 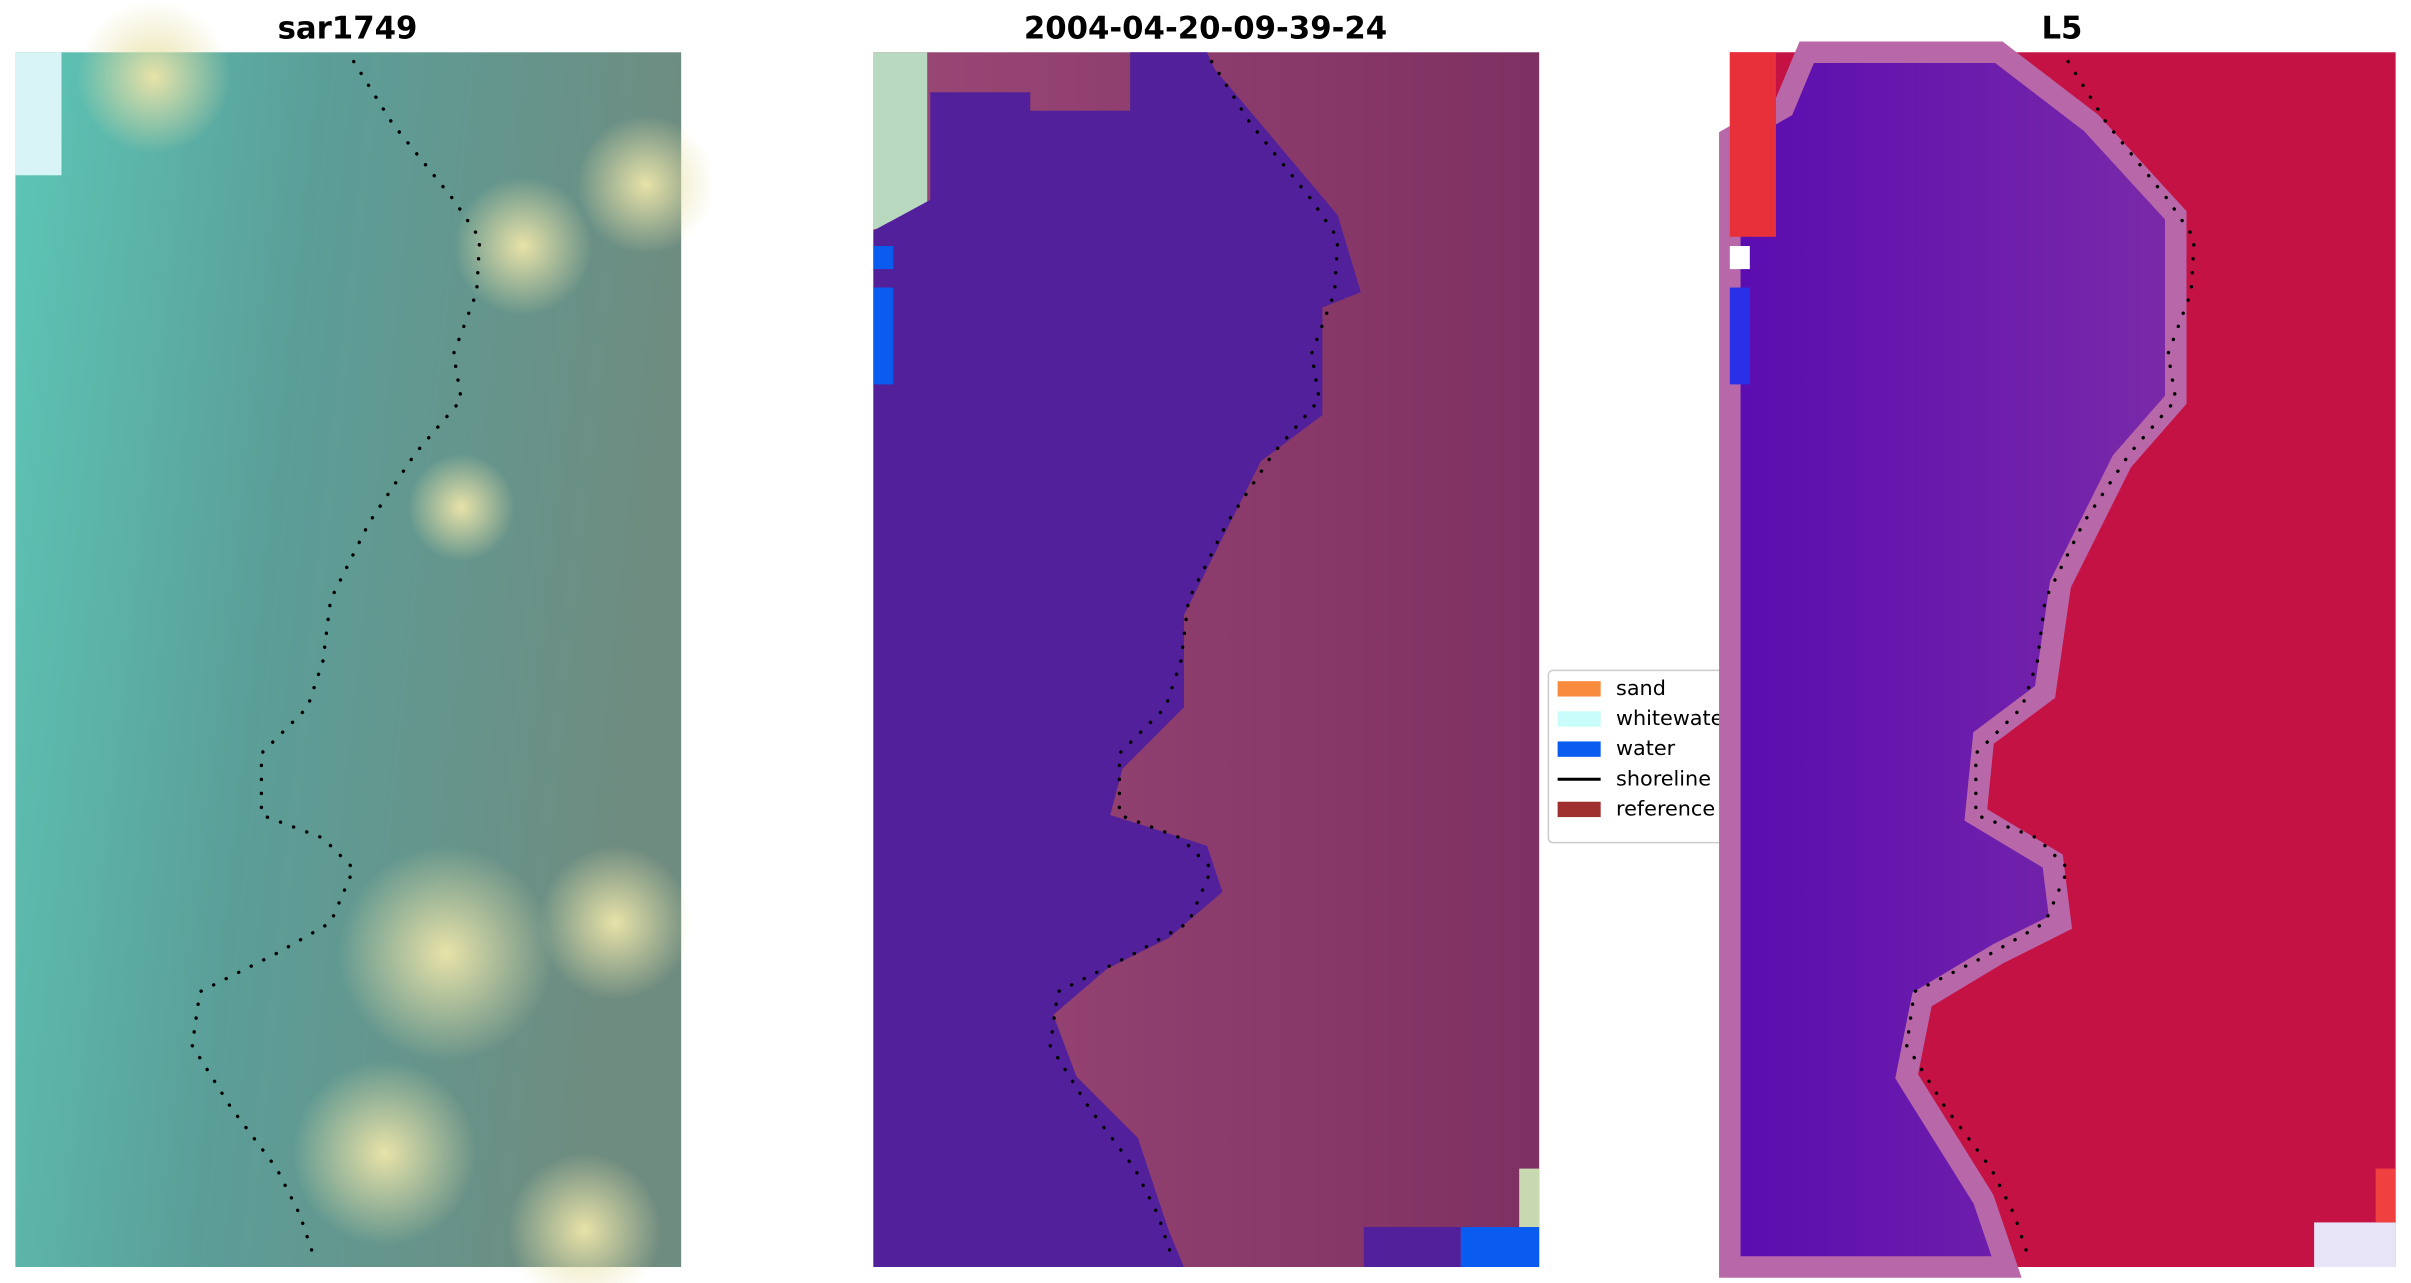 I want to click on legend-label: sand, so click(x=1641, y=688).